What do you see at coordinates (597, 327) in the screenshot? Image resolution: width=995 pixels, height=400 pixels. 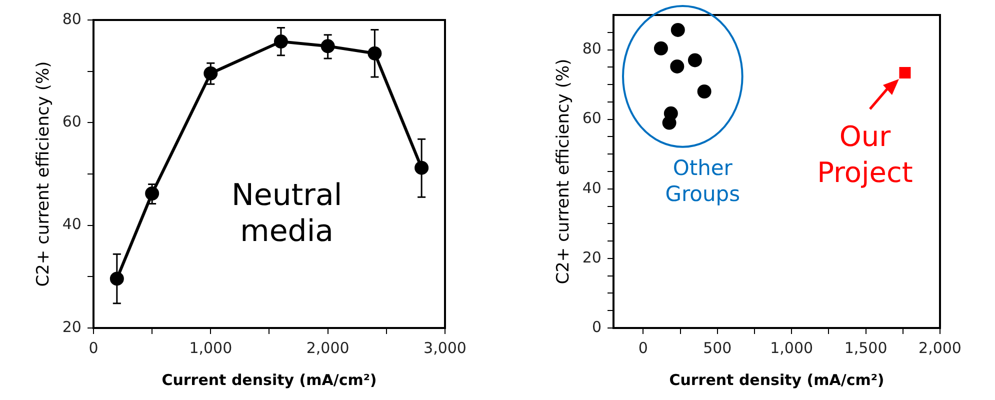 I see `y-tick-label: 0` at bounding box center [597, 327].